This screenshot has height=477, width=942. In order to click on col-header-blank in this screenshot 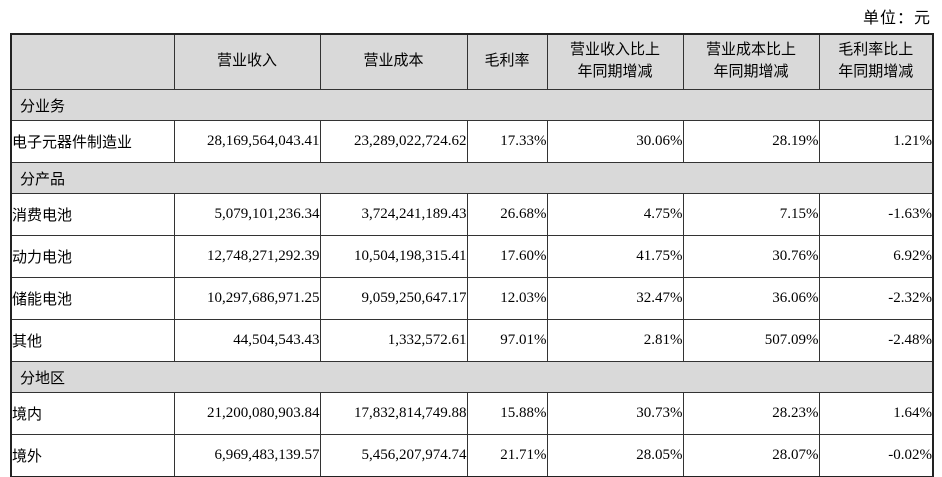, I will do `click(92, 61)`.